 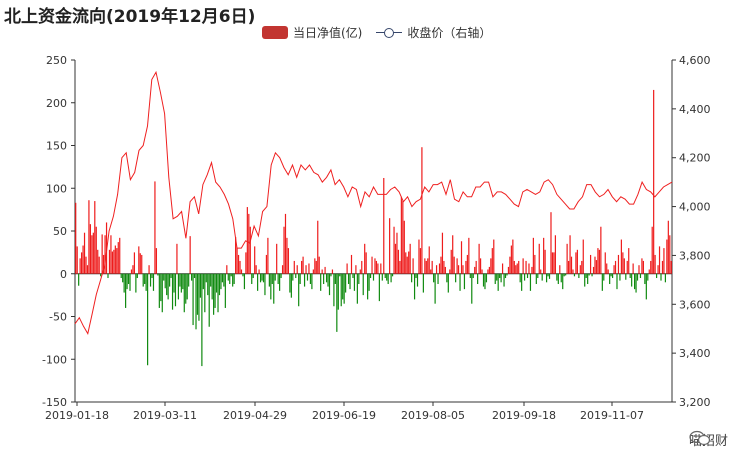 What do you see at coordinates (695, 353) in the screenshot?
I see `y-right-tick-label: 3,400` at bounding box center [695, 353].